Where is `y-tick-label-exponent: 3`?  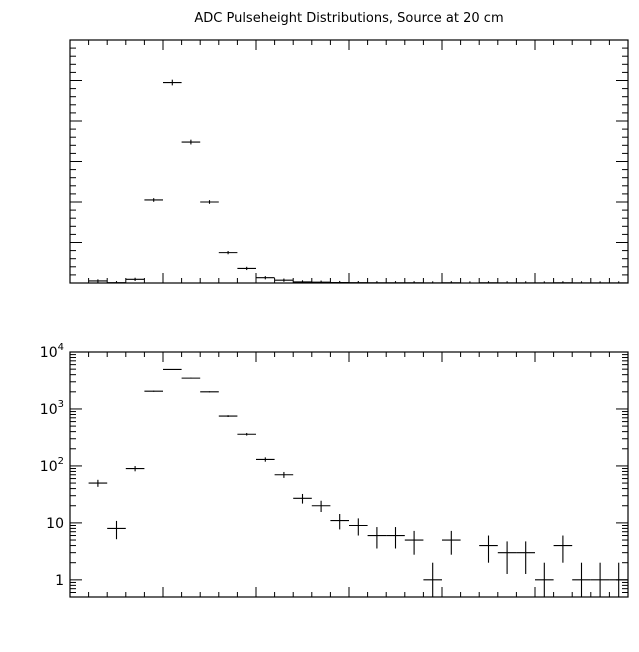 y-tick-label-exponent: 3 is located at coordinates (61, 404).